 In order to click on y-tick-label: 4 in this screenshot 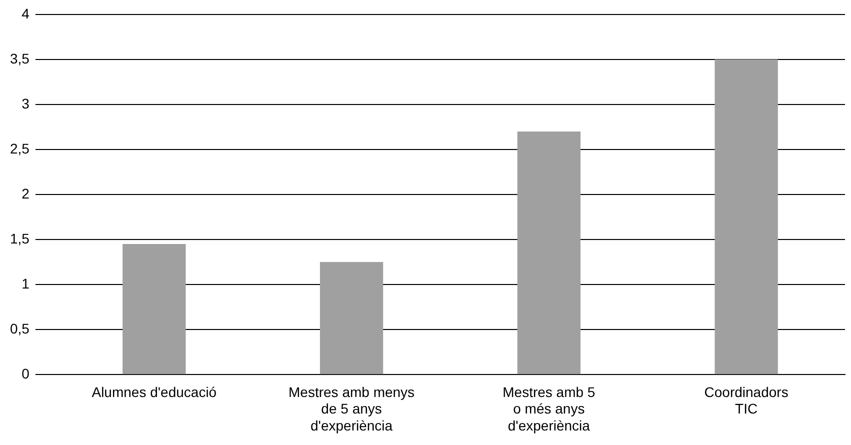, I will do `click(26, 13)`.